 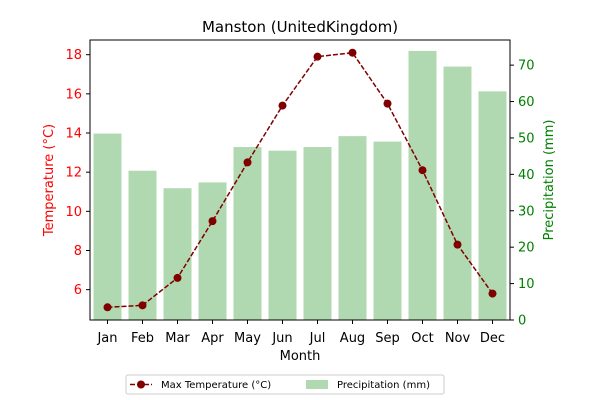 I want to click on x-tick-label: Nov, so click(x=458, y=338).